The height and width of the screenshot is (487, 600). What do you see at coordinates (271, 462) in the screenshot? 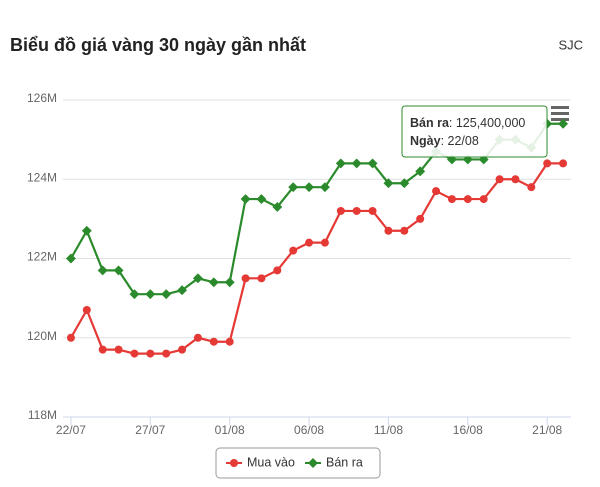
I see `legend-label: Mua vào` at bounding box center [271, 462].